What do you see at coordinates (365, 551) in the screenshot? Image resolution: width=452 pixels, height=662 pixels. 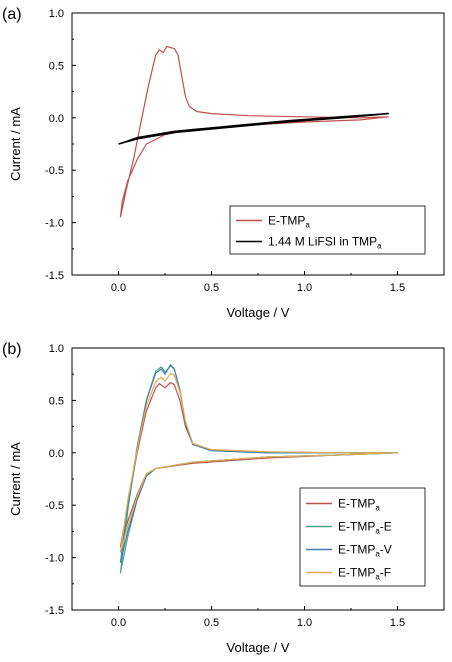 I see `legend-label: E-TMPa-V` at bounding box center [365, 551].